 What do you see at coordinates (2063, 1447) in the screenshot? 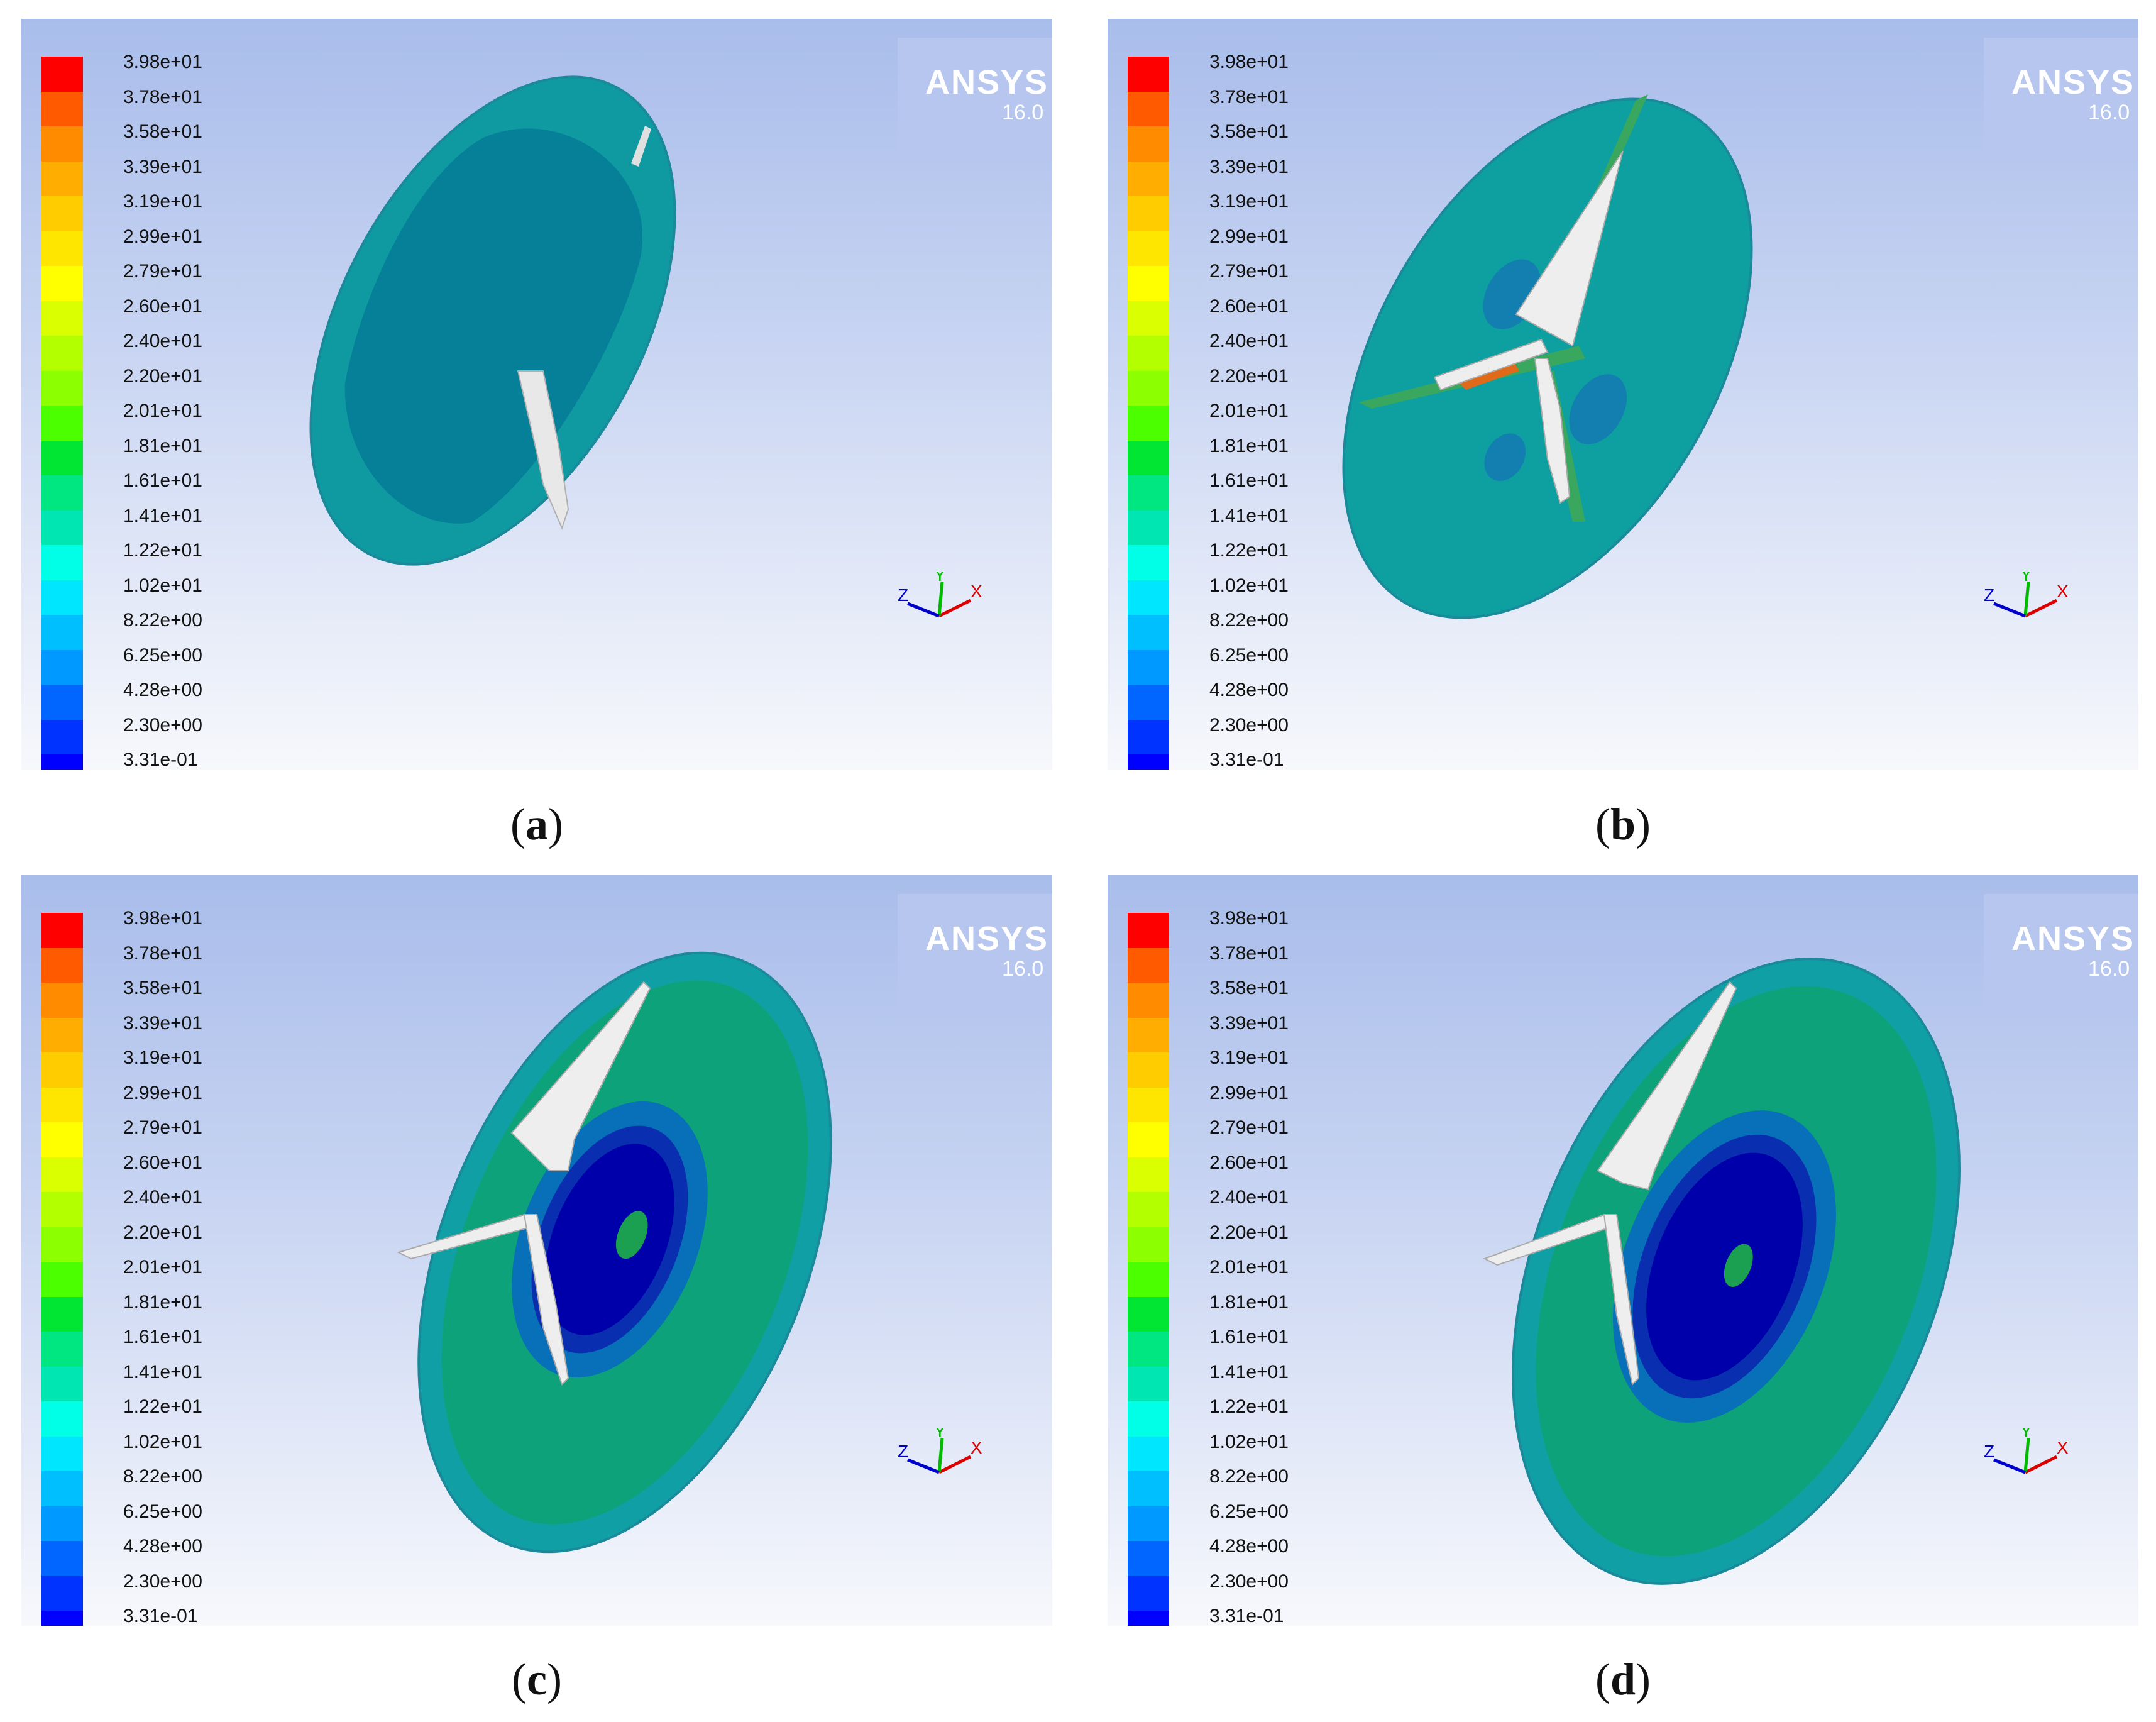
I see `axis-x-label: X` at bounding box center [2063, 1447].